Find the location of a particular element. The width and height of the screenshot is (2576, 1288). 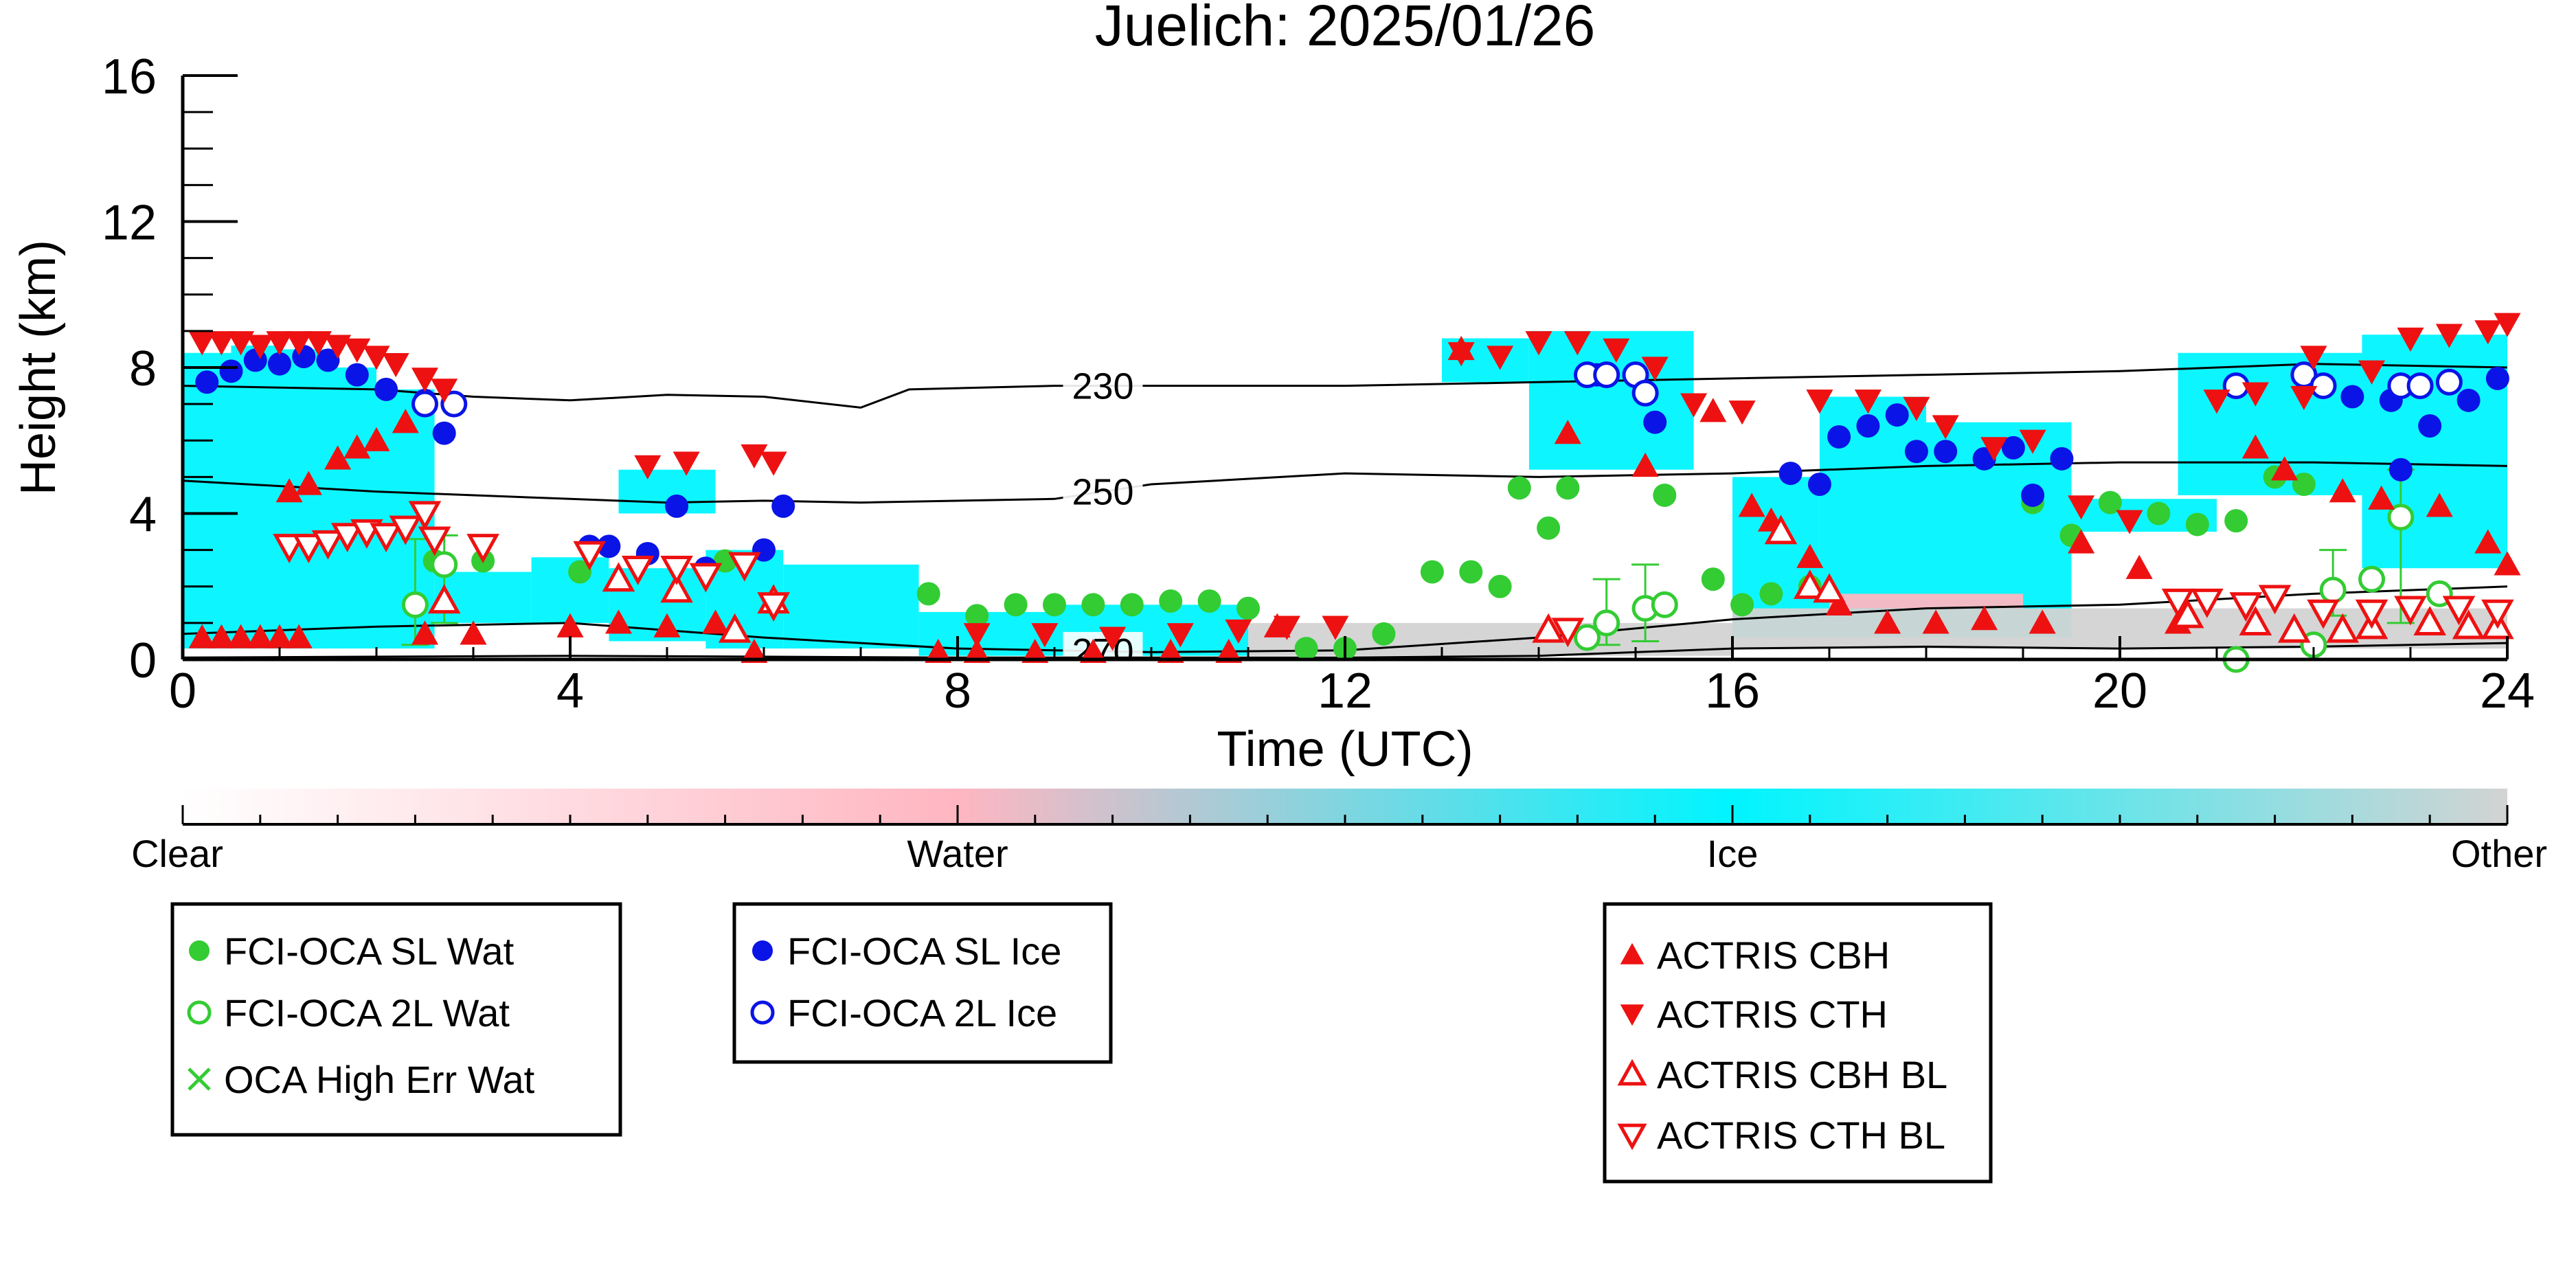

colorbar-label-clear: Clear is located at coordinates (177, 853).